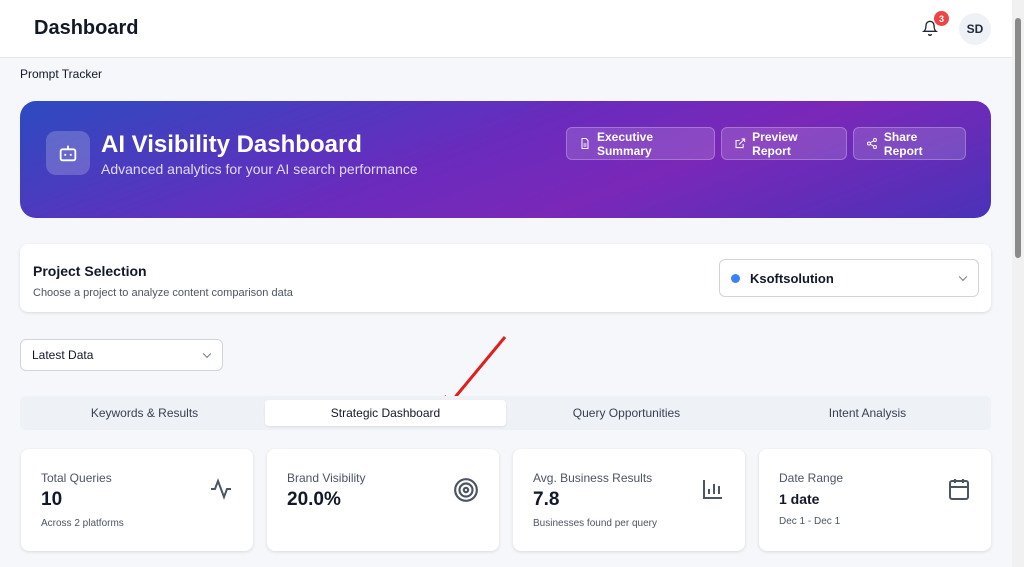 The height and width of the screenshot is (567, 1024). Describe the element at coordinates (625, 143) in the screenshot. I see `button-label: Executive Summary` at that location.